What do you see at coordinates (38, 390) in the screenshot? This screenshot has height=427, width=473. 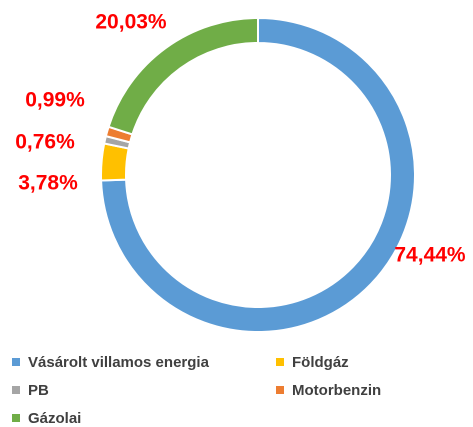 I see `legend-label: PB` at bounding box center [38, 390].